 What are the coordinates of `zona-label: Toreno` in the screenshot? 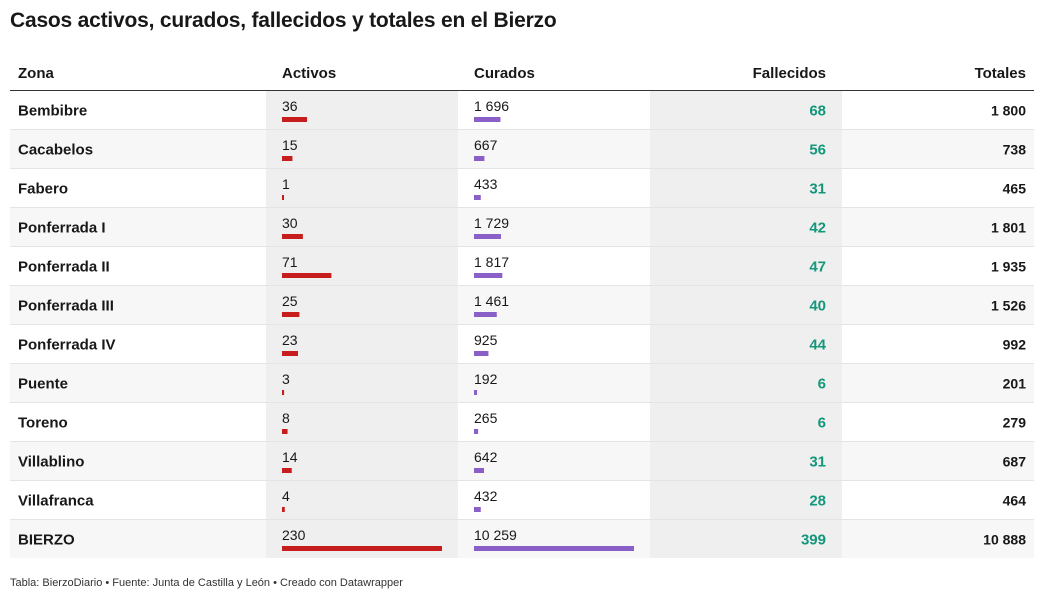 It's located at (43, 423).